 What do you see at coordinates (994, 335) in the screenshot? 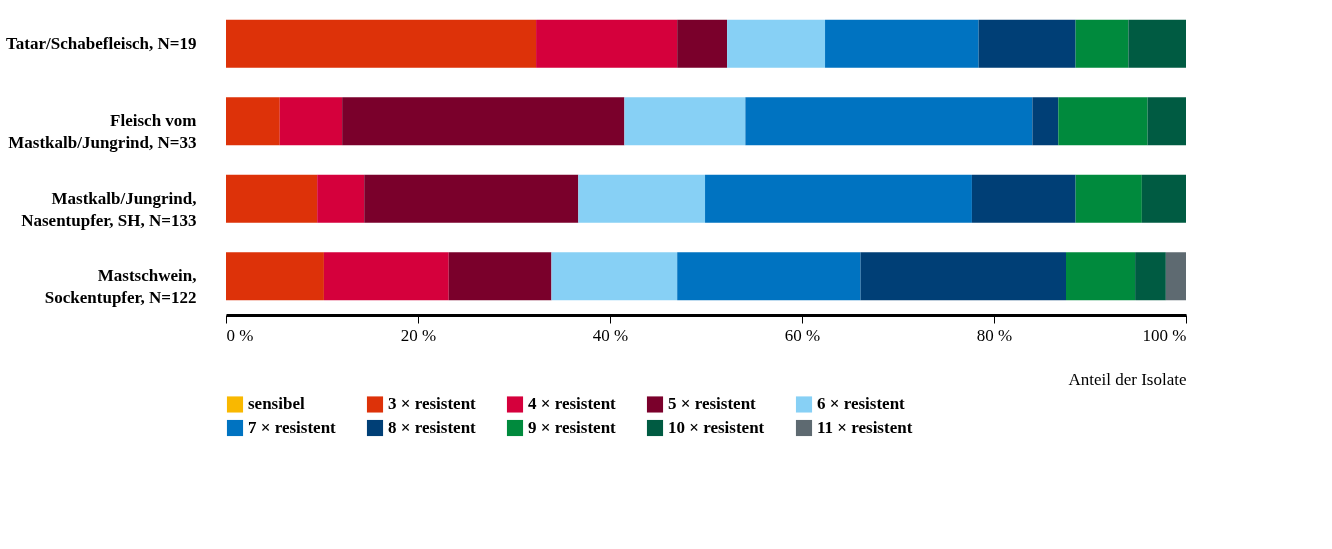
I see `x-tick-label: 80 %` at bounding box center [994, 335].